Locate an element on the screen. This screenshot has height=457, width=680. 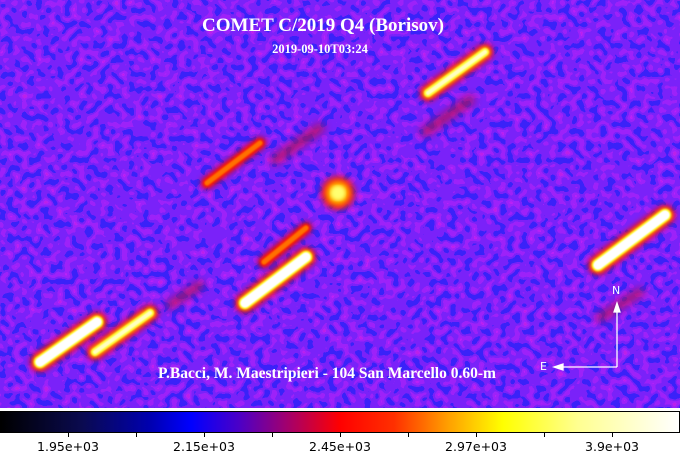
colorbar-tick-label: 3.9e+03 is located at coordinates (612, 446).